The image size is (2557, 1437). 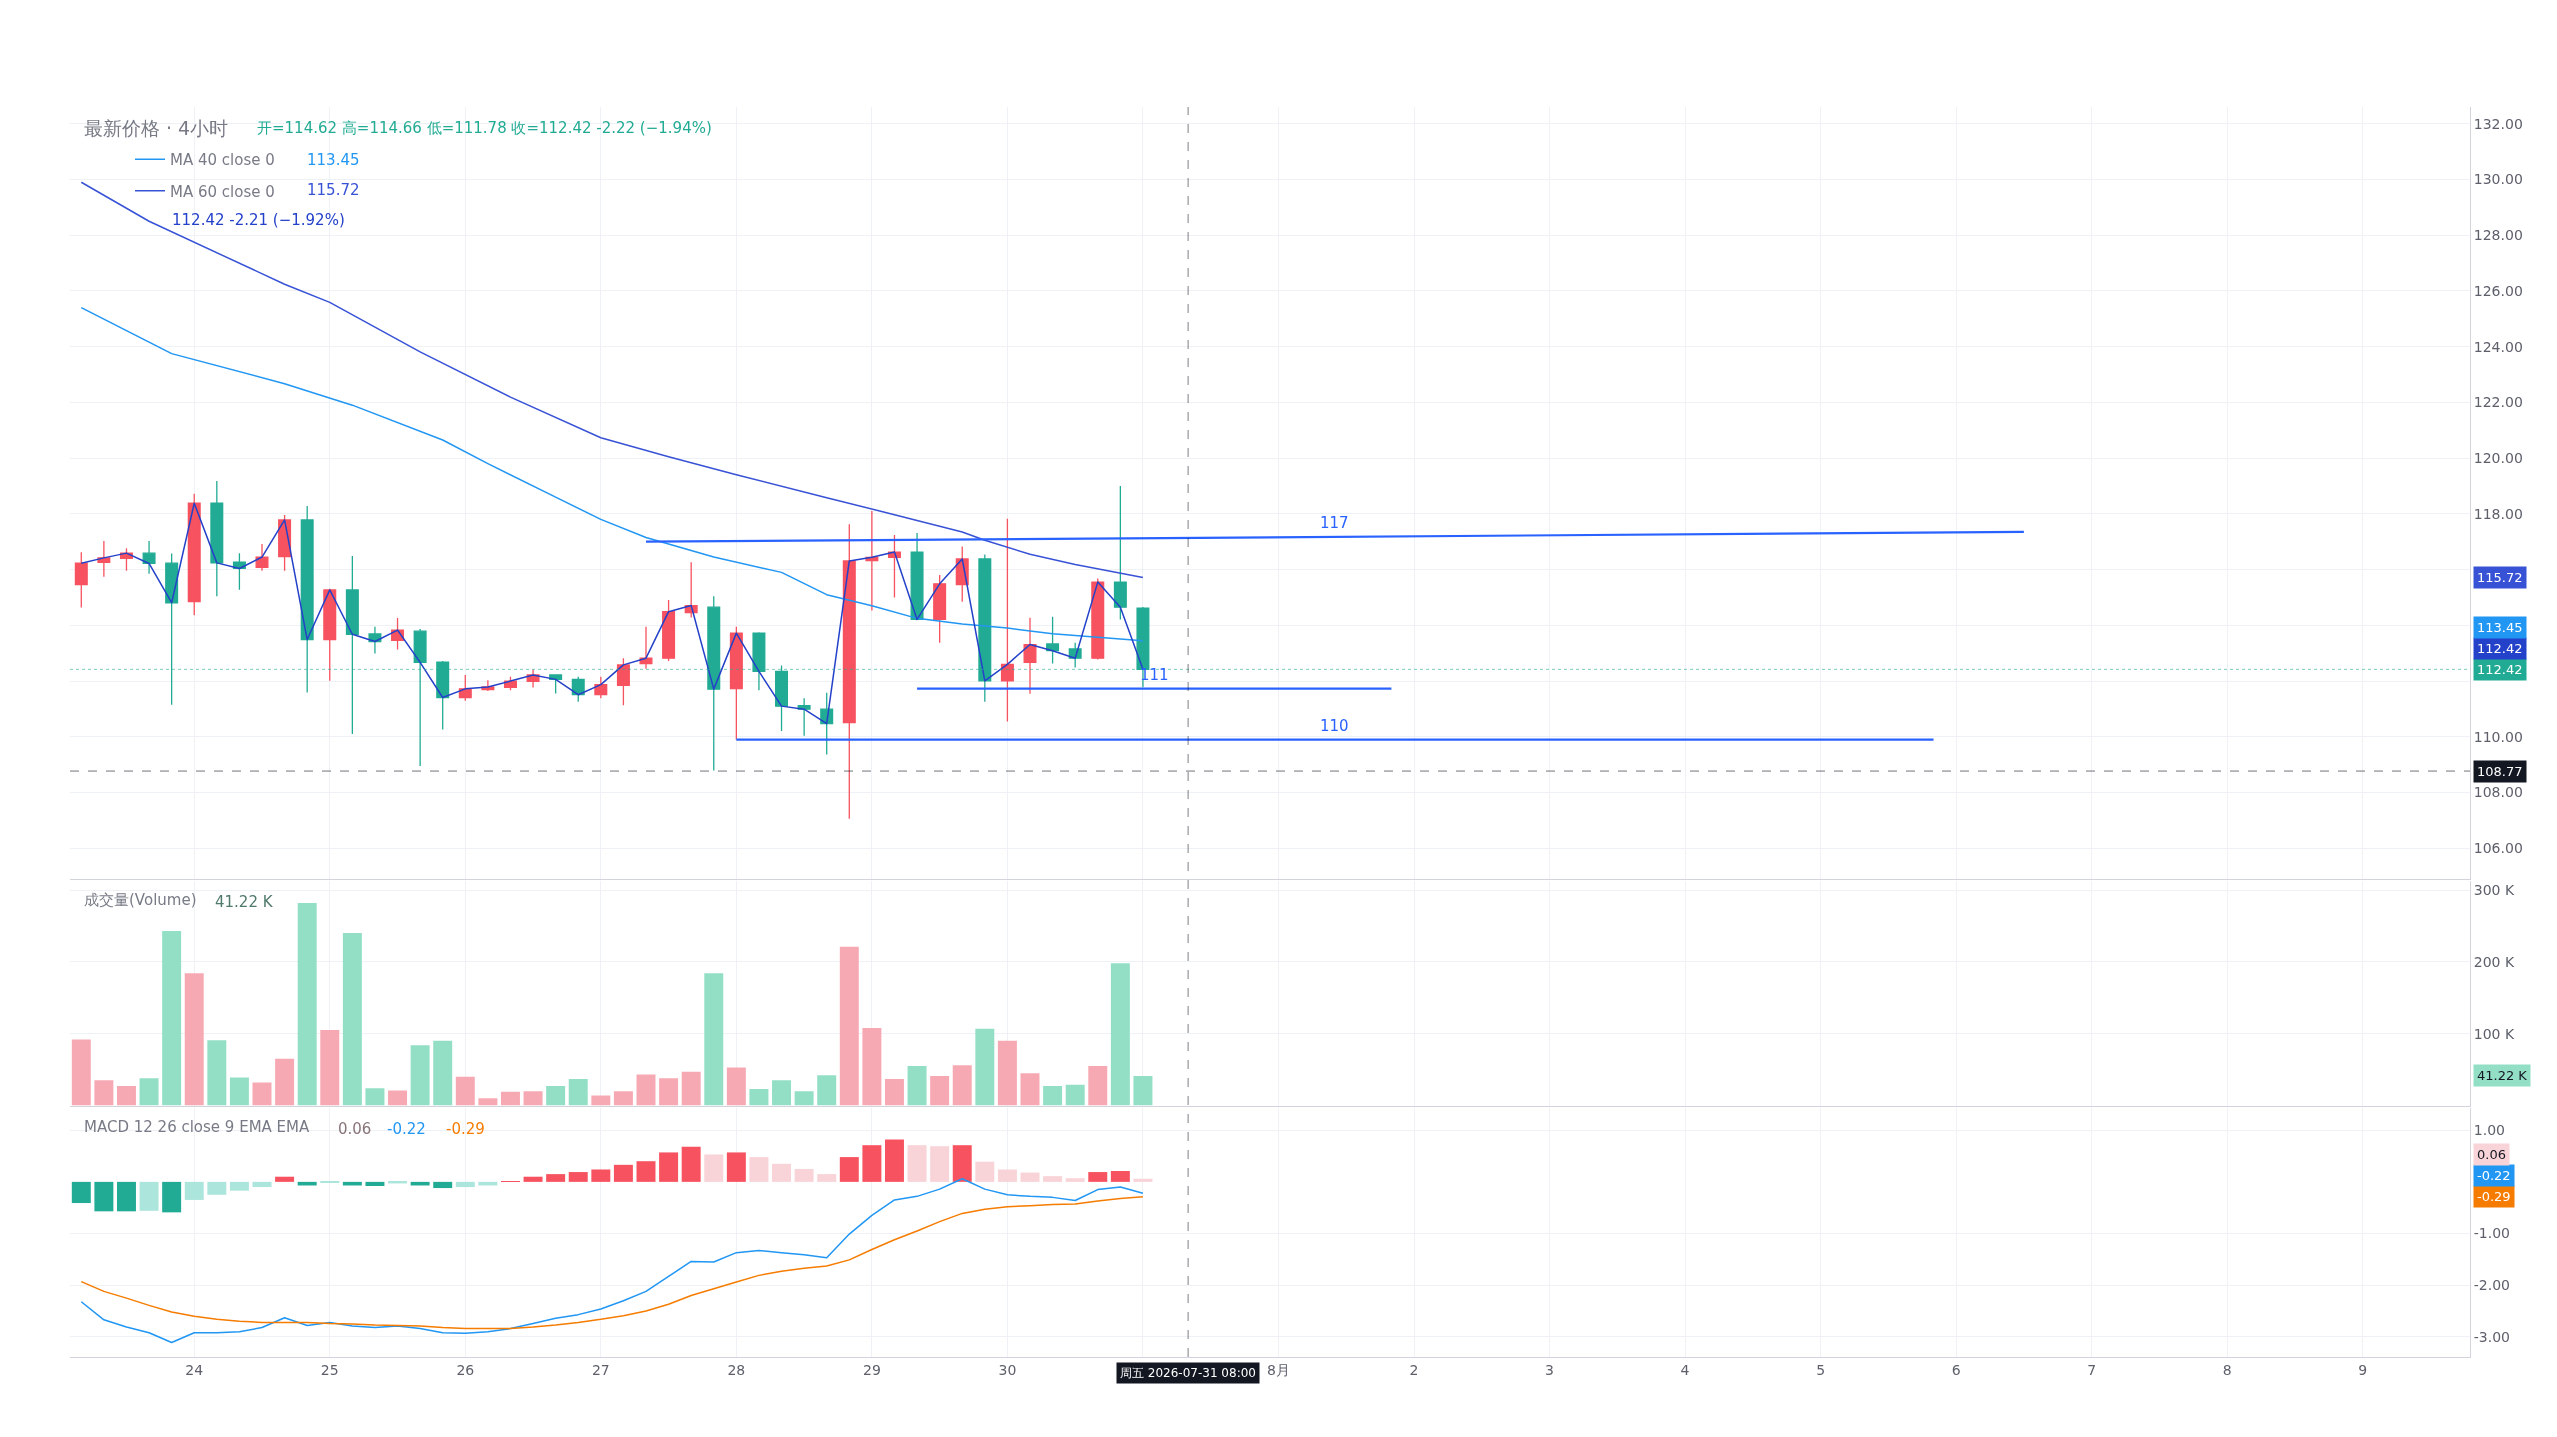 What do you see at coordinates (2498, 346) in the screenshot?
I see `y-tick-label: 124.00` at bounding box center [2498, 346].